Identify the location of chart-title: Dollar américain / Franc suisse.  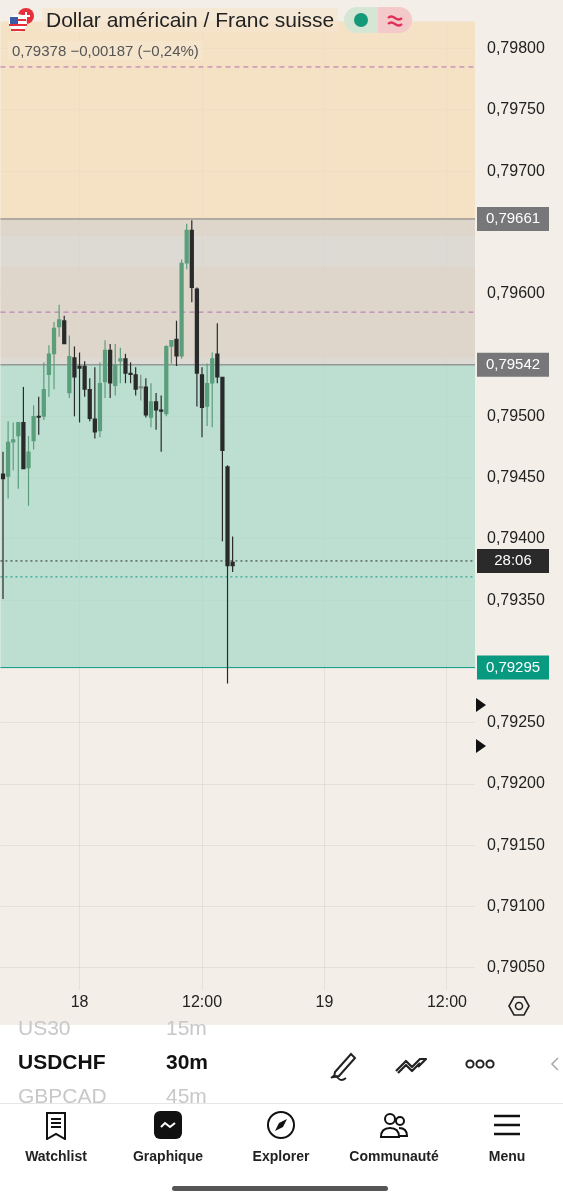
(190, 20).